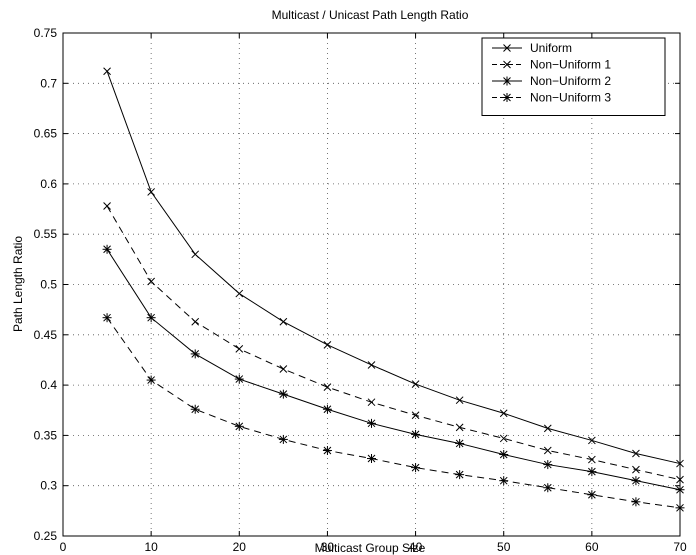 This screenshot has height=555, width=696. What do you see at coordinates (570, 98) in the screenshot?
I see `legend-label: Non−Uniform 3` at bounding box center [570, 98].